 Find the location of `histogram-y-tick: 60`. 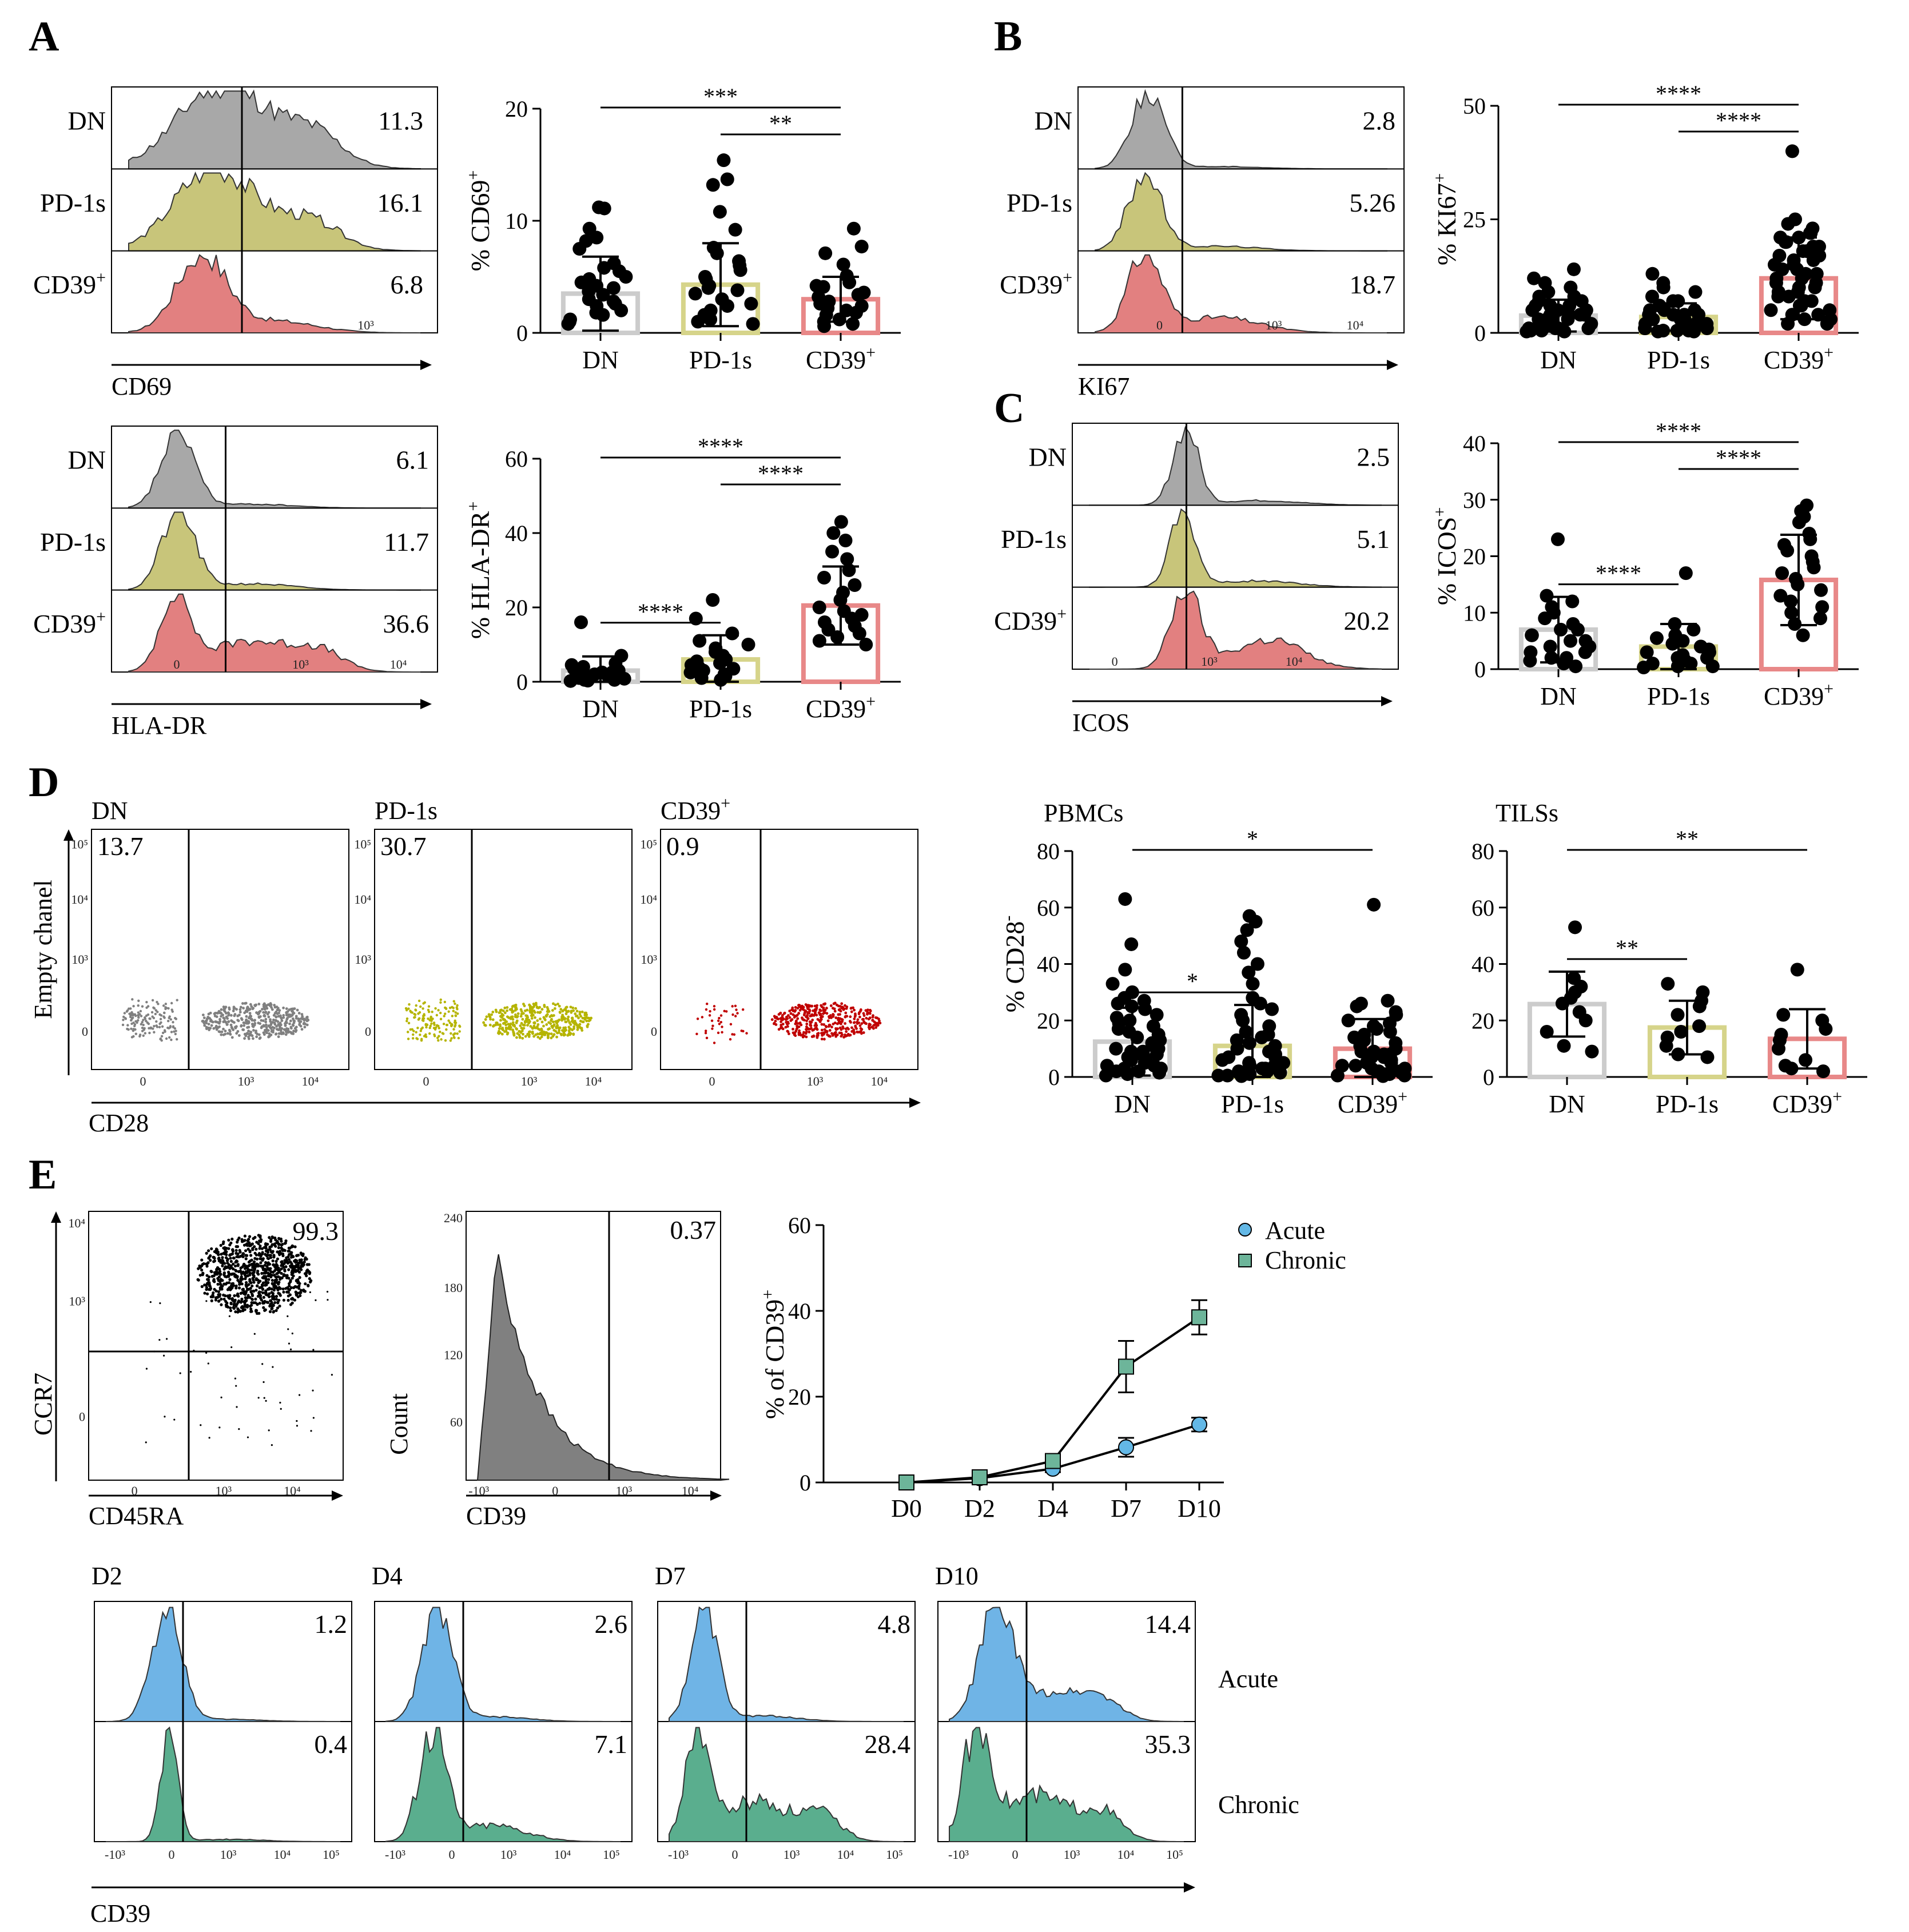

histogram-y-tick: 60 is located at coordinates (457, 1422).